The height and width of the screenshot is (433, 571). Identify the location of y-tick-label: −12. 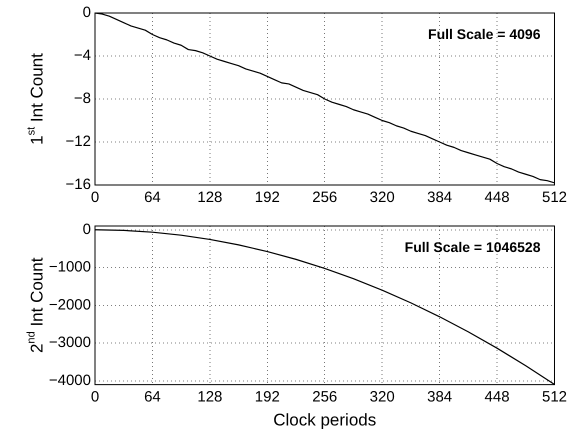
(78, 141).